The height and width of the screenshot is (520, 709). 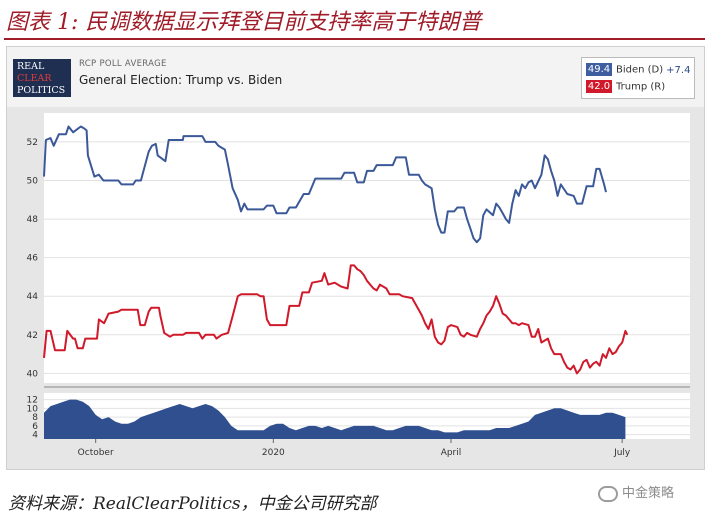 I want to click on y-tick-label: 40, so click(x=33, y=374).